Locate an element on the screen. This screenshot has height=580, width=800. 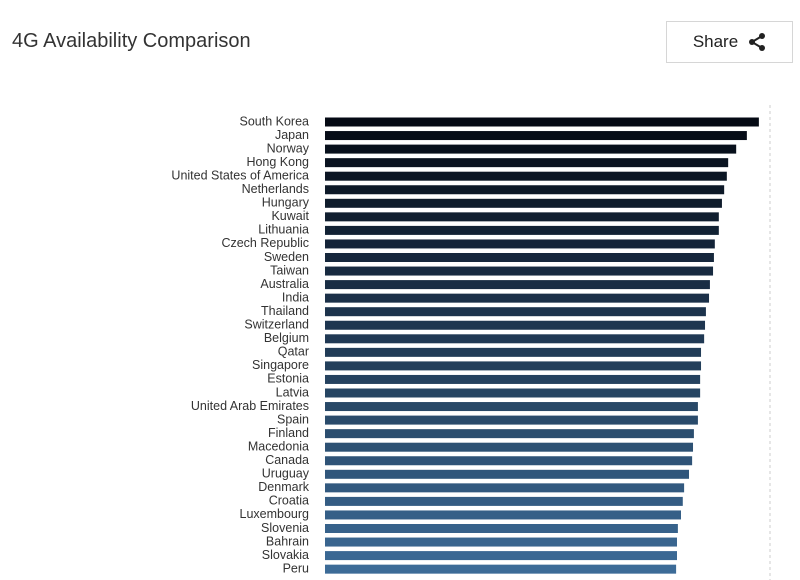
y-tick-label: Slovenia is located at coordinates (285, 528).